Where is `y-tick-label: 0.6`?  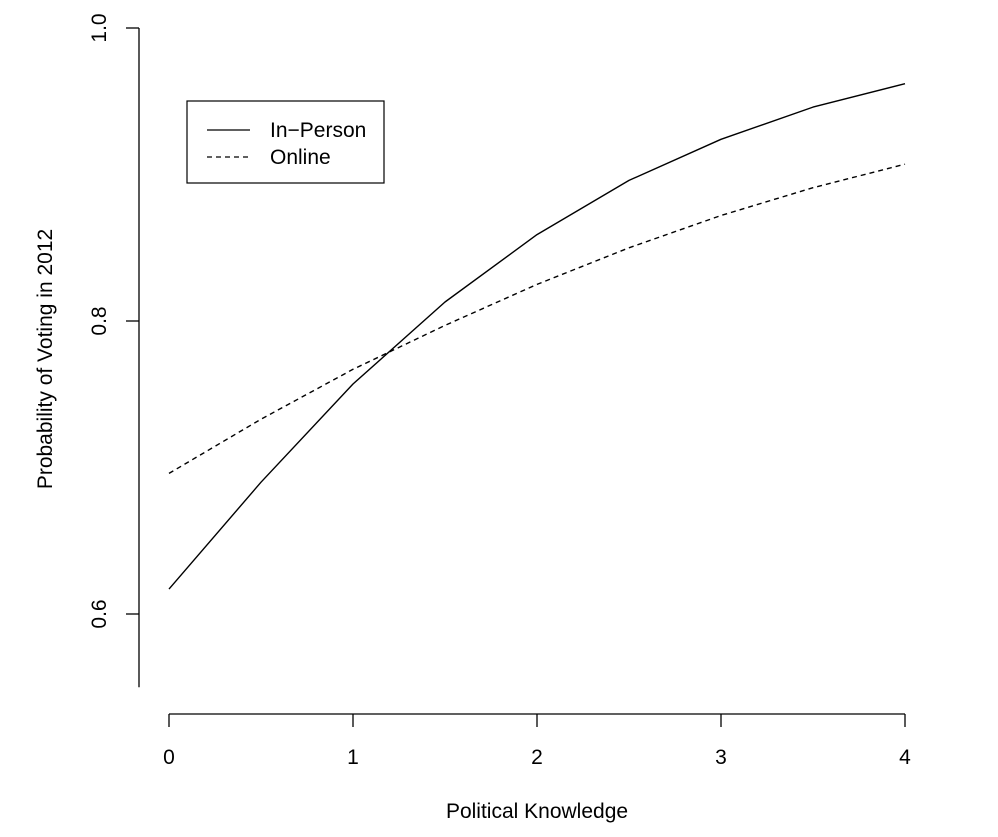
y-tick-label: 0.6 is located at coordinates (99, 613).